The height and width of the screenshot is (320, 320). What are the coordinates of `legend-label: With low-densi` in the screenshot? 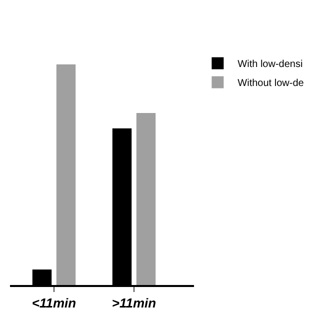 It's located at (270, 64).